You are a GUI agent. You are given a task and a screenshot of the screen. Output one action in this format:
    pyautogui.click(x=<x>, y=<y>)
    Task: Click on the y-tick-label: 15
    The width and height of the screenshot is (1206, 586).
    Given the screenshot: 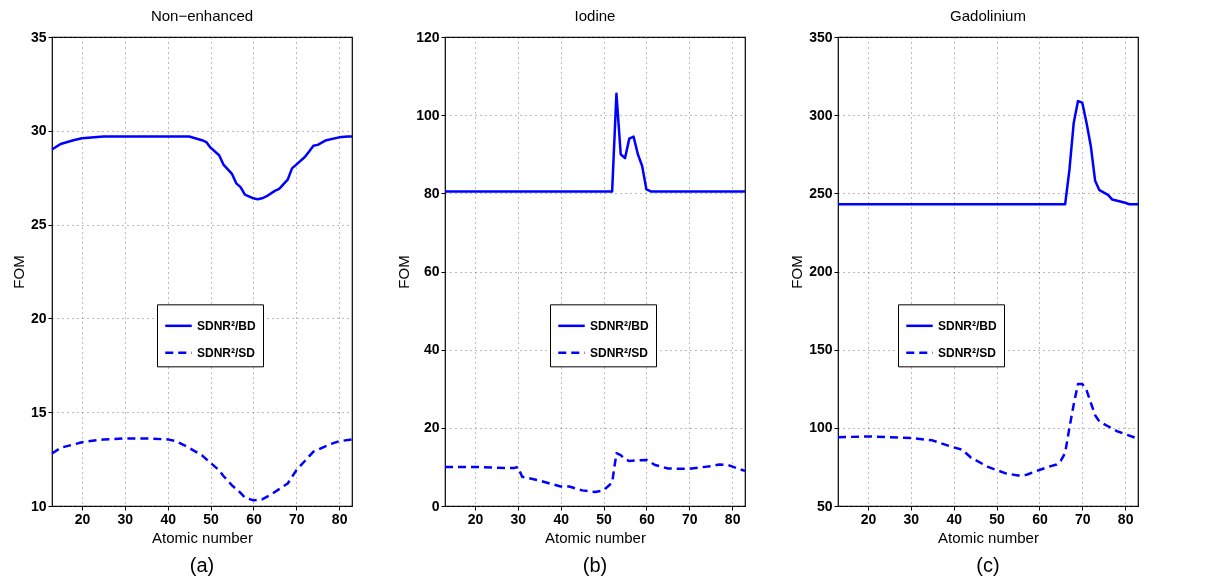 What is the action you would take?
    pyautogui.click(x=38, y=411)
    